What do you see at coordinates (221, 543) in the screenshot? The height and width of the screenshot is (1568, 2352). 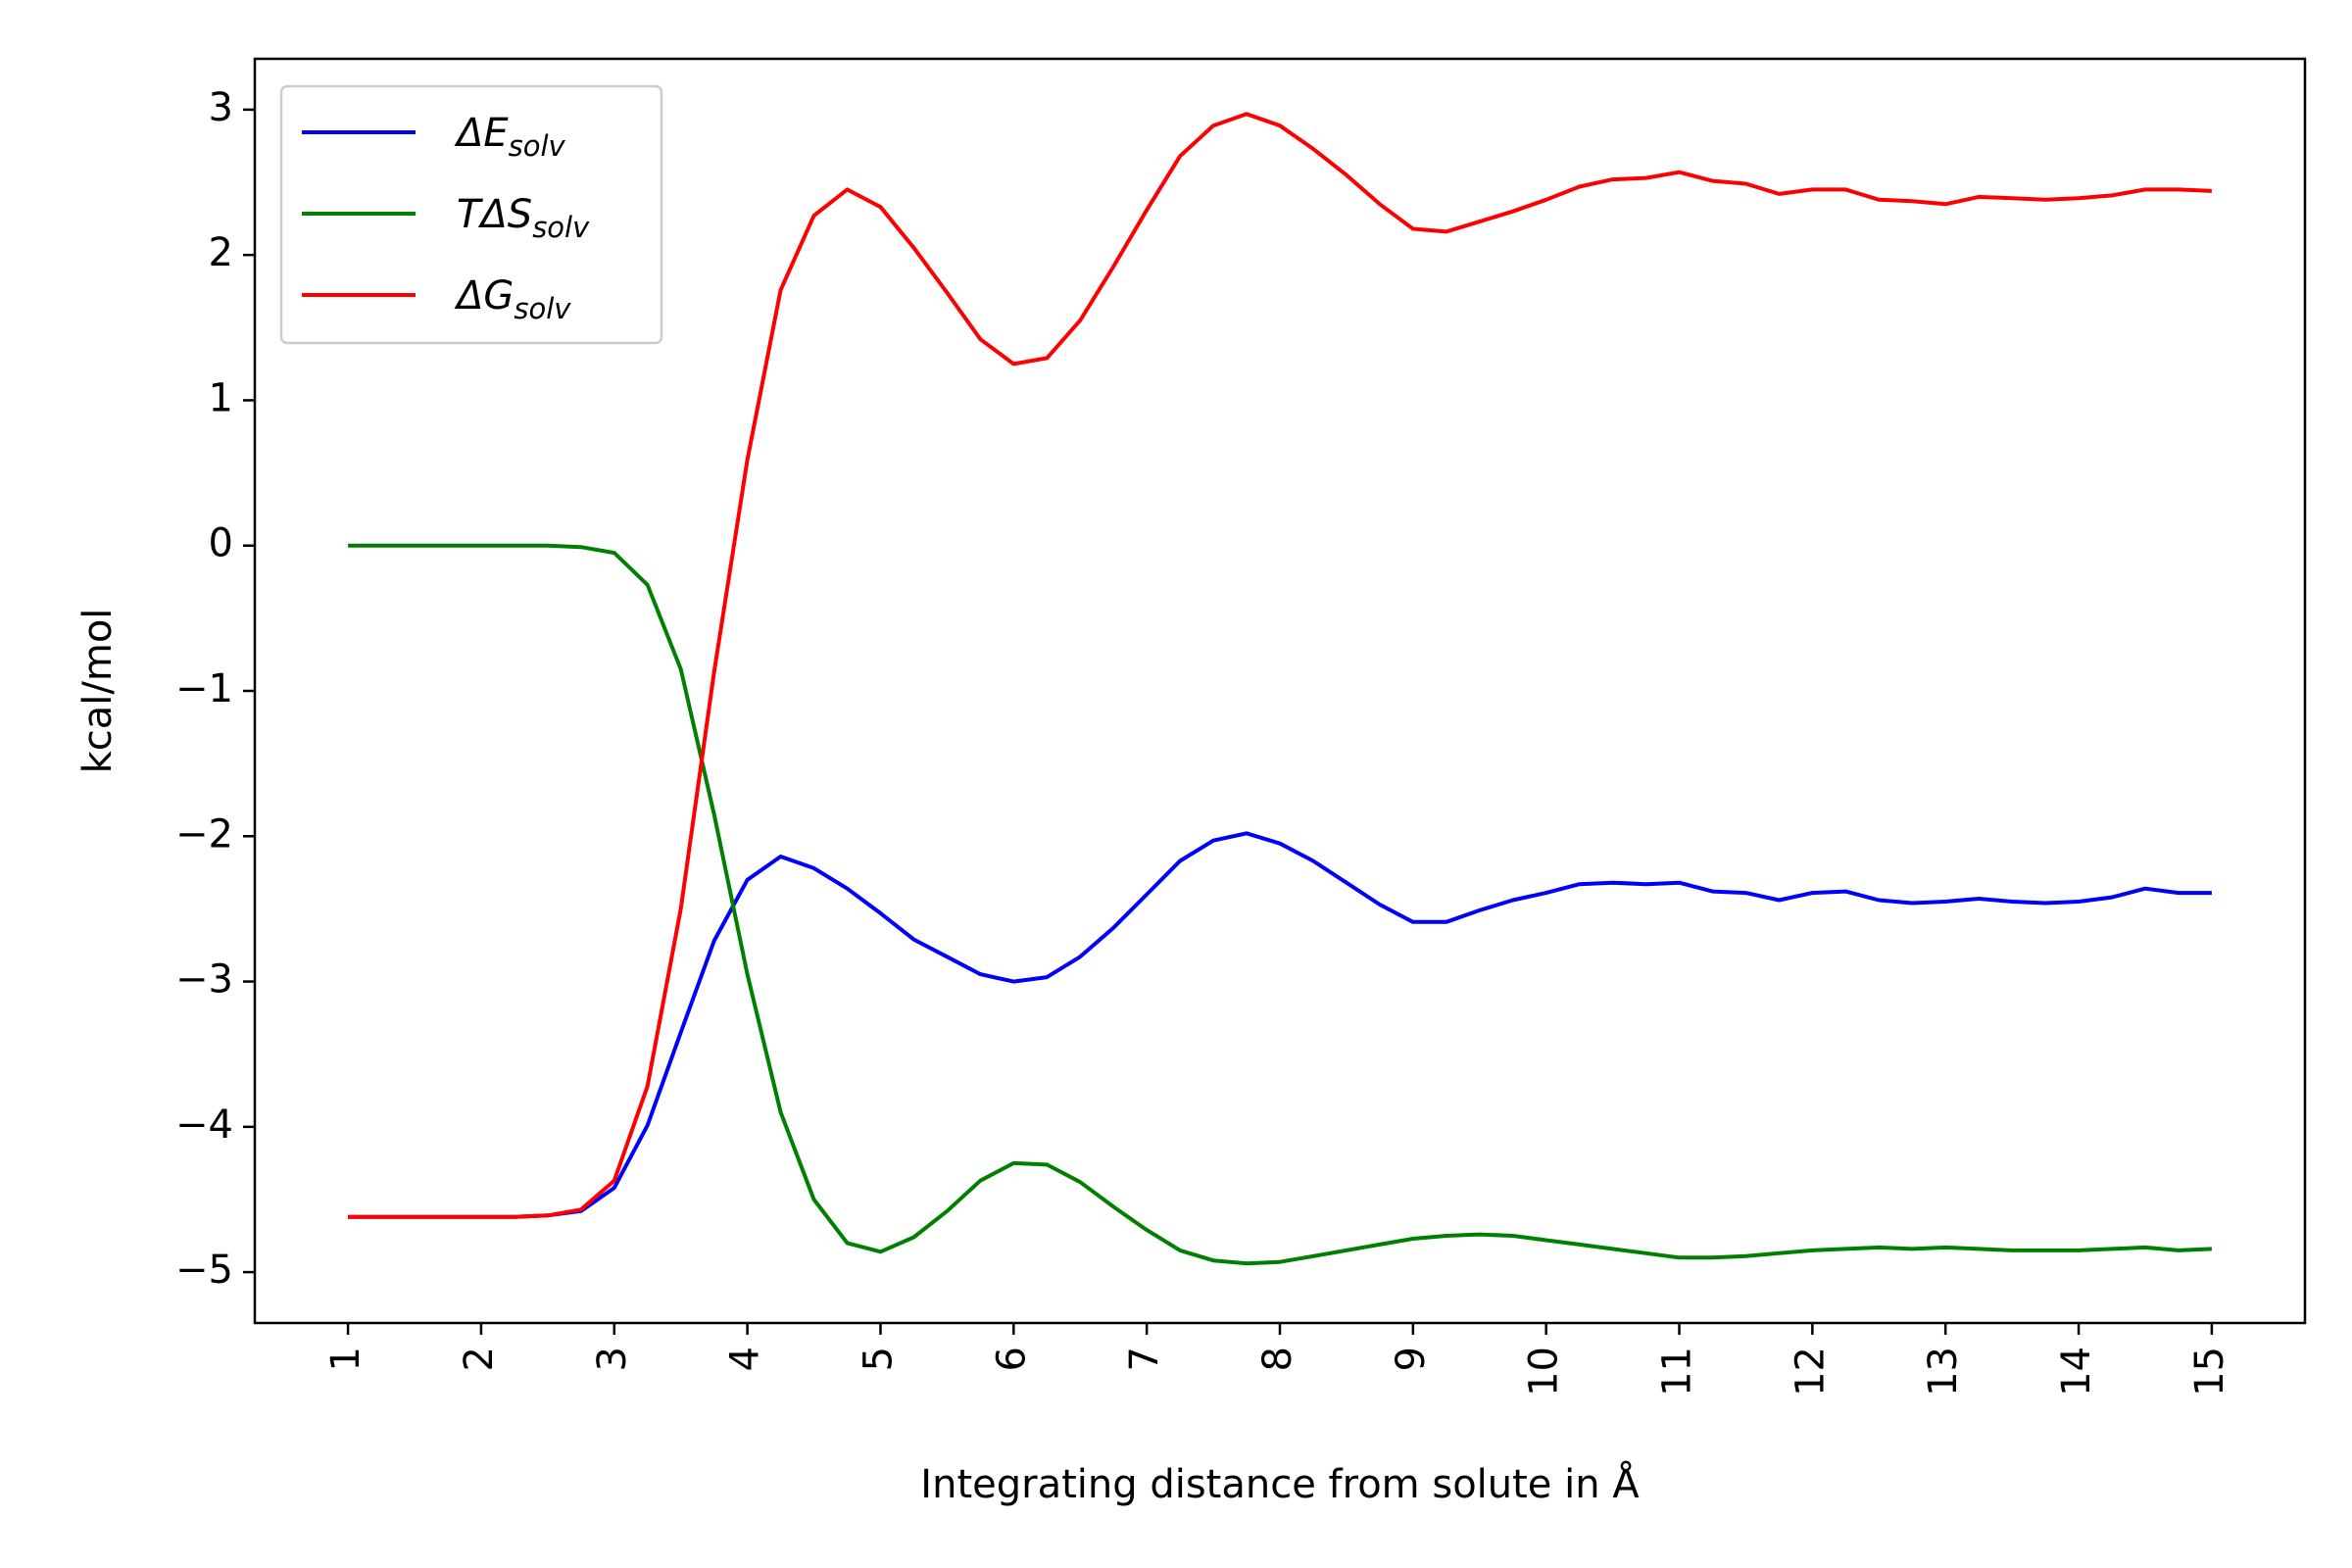 I see `y-tick-label: 0` at bounding box center [221, 543].